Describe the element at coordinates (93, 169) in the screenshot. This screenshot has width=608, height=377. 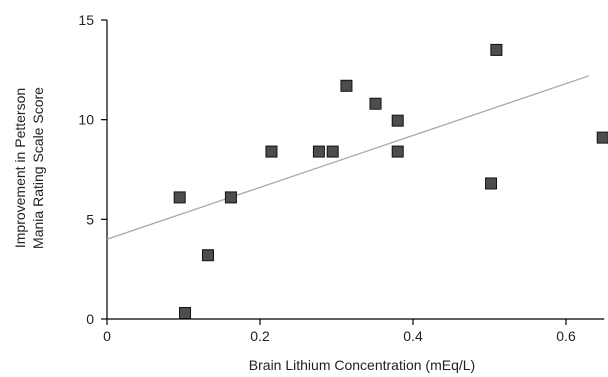
I see `y-axis: 0 5 10 15` at that location.